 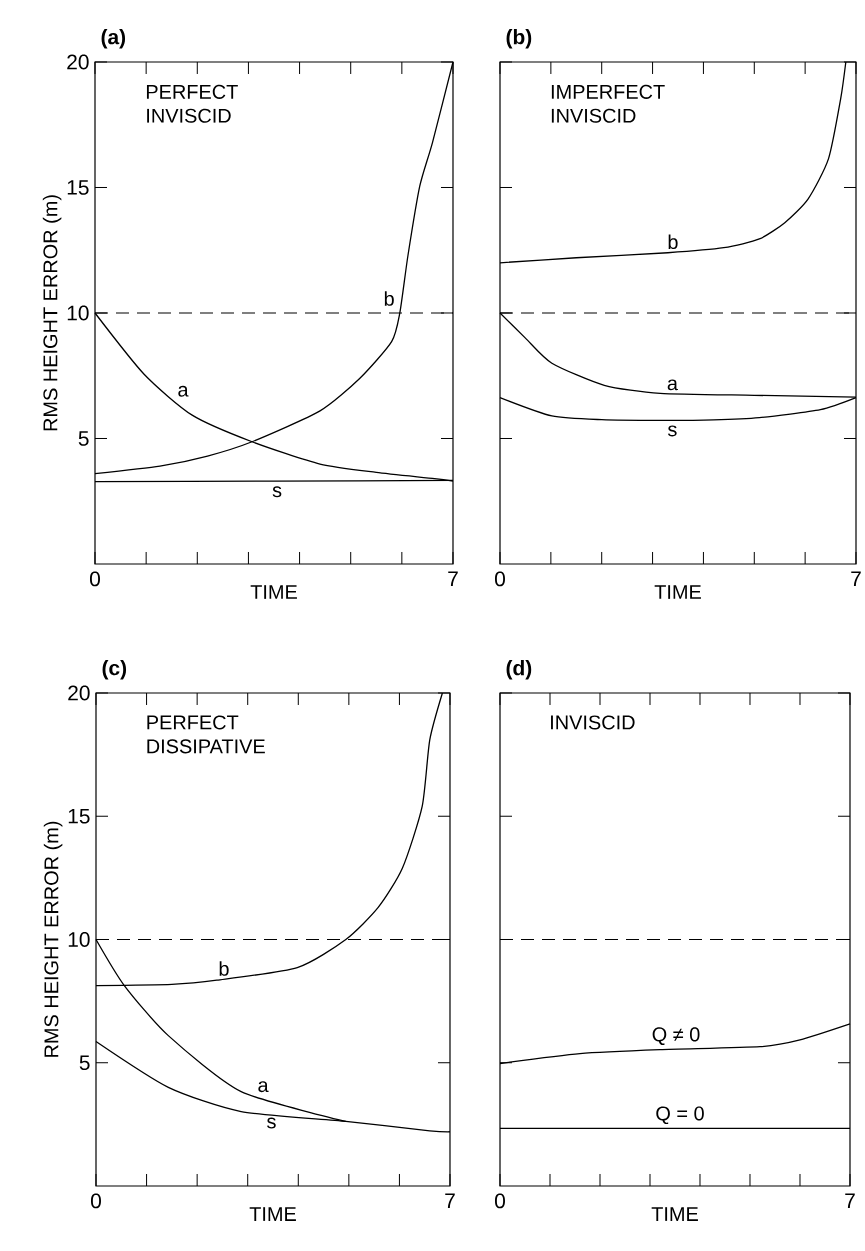 What do you see at coordinates (206, 734) in the screenshot?
I see `annotation: PERFECT DISSIPATIVE` at bounding box center [206, 734].